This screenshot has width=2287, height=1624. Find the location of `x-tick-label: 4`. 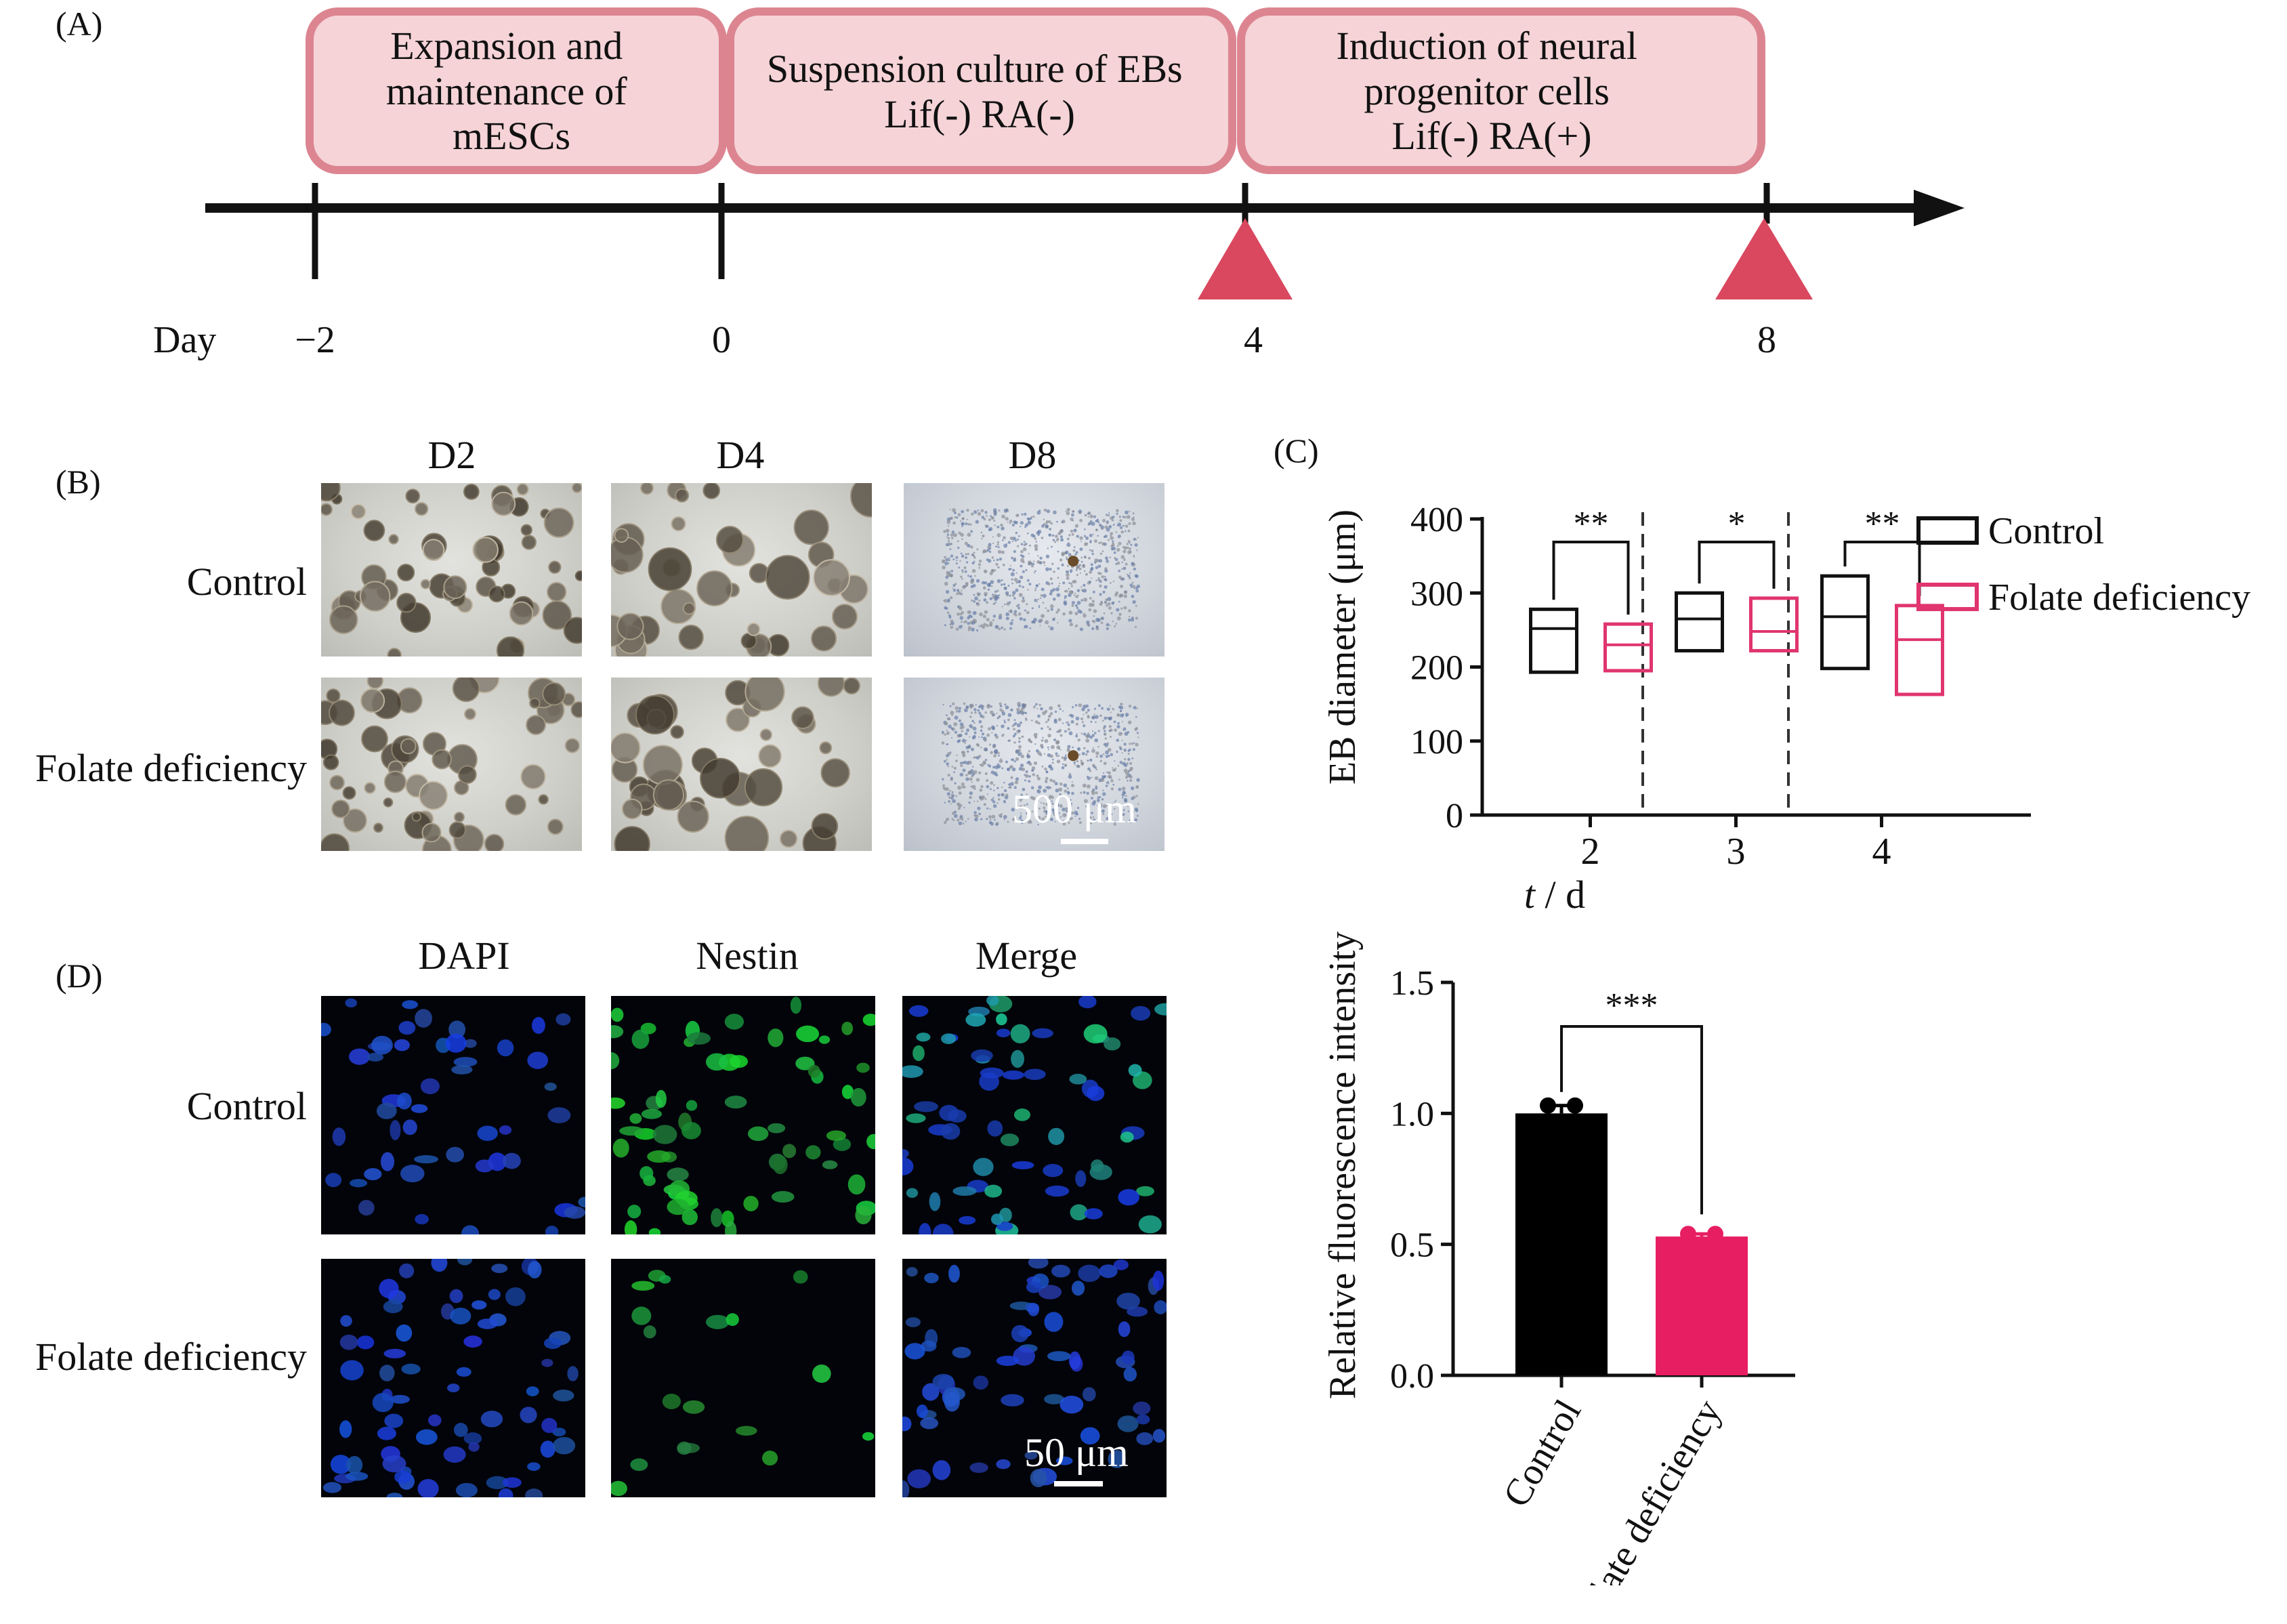

x-tick-label: 4 is located at coordinates (1881, 852).